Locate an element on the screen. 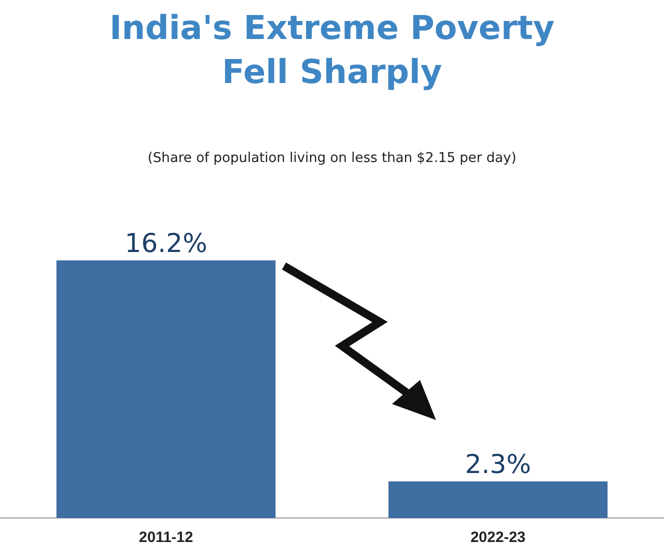 This screenshot has height=550, width=664. chart-title: India's Extreme Poverty Fell Sharply is located at coordinates (332, 50).